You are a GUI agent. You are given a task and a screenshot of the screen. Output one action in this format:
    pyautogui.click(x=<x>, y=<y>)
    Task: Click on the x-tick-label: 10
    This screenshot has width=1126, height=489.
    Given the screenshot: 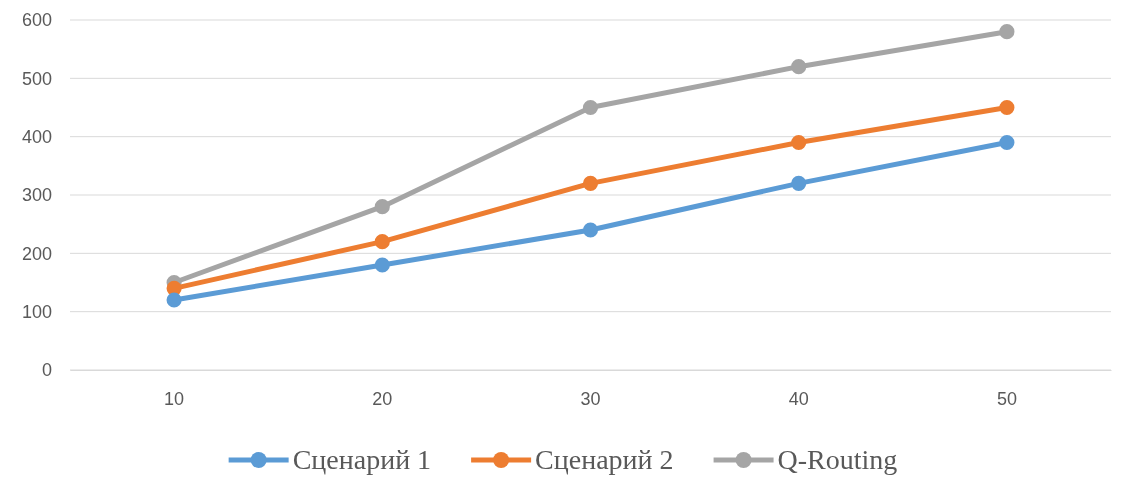 What is the action you would take?
    pyautogui.click(x=174, y=398)
    